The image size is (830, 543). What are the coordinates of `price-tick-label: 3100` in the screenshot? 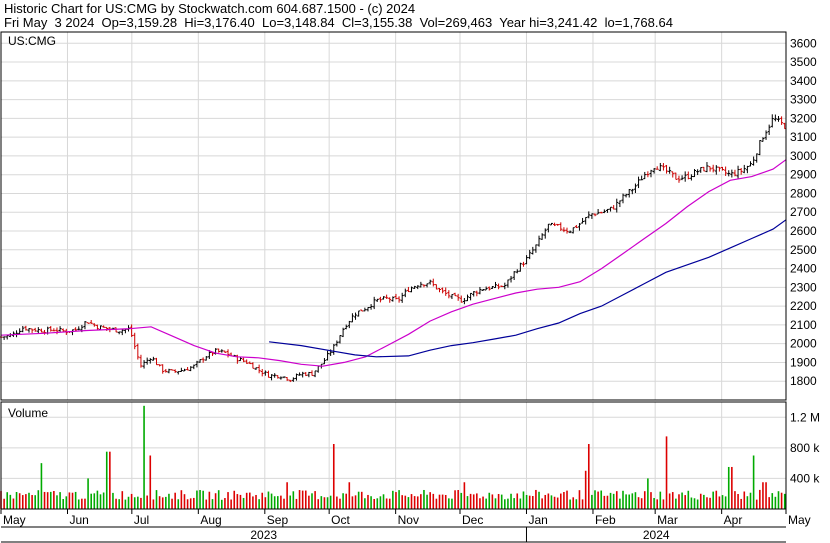 It's located at (803, 137).